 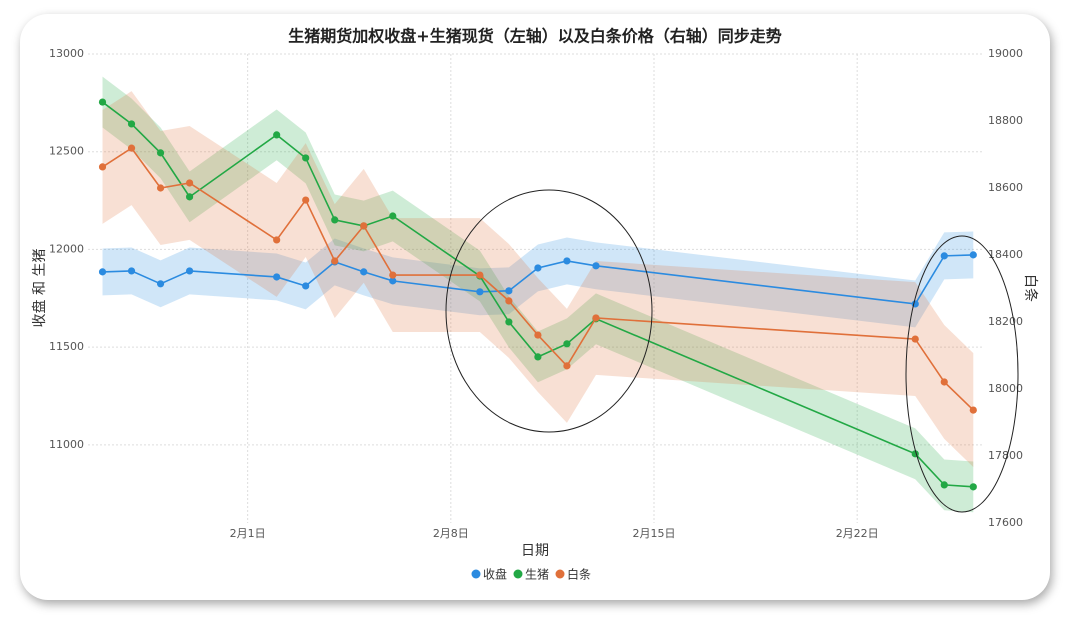 I want to click on y2-tick-label: 18200, so click(x=1005, y=321).